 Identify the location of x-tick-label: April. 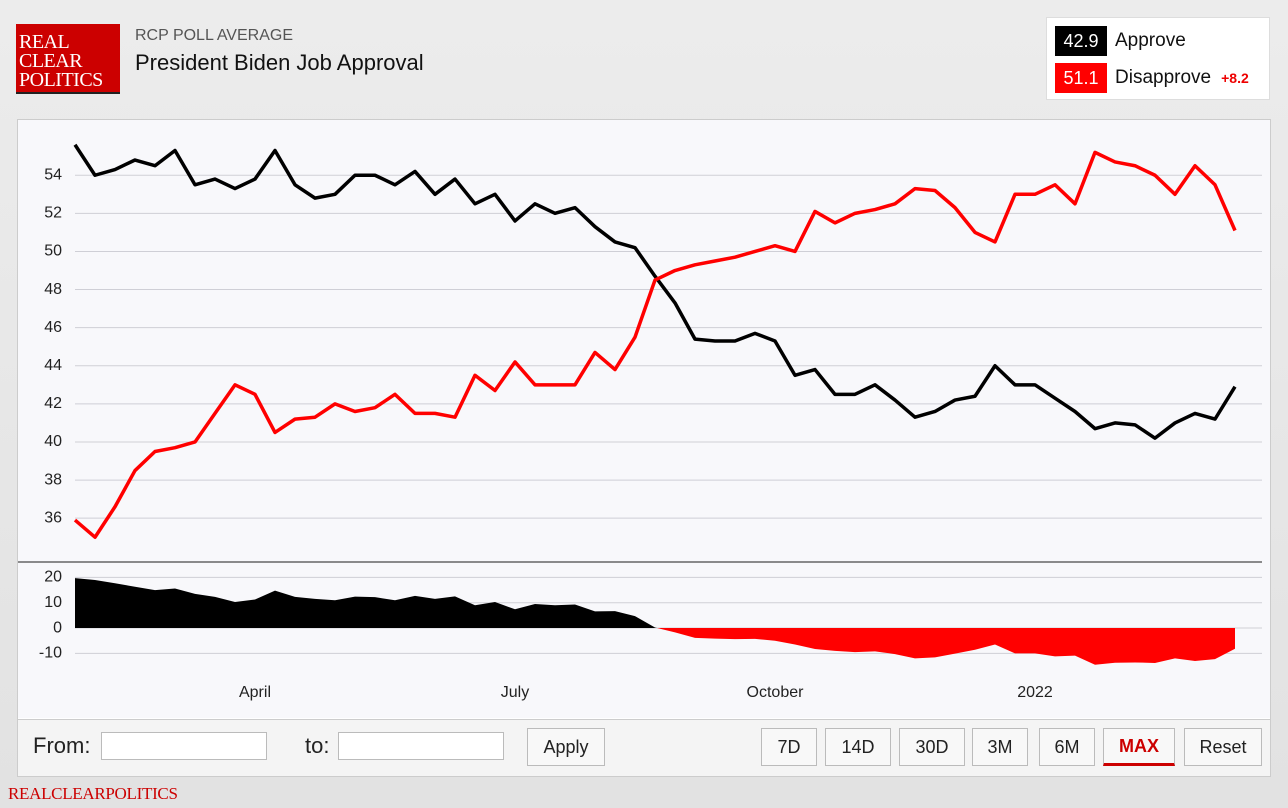
(255, 692).